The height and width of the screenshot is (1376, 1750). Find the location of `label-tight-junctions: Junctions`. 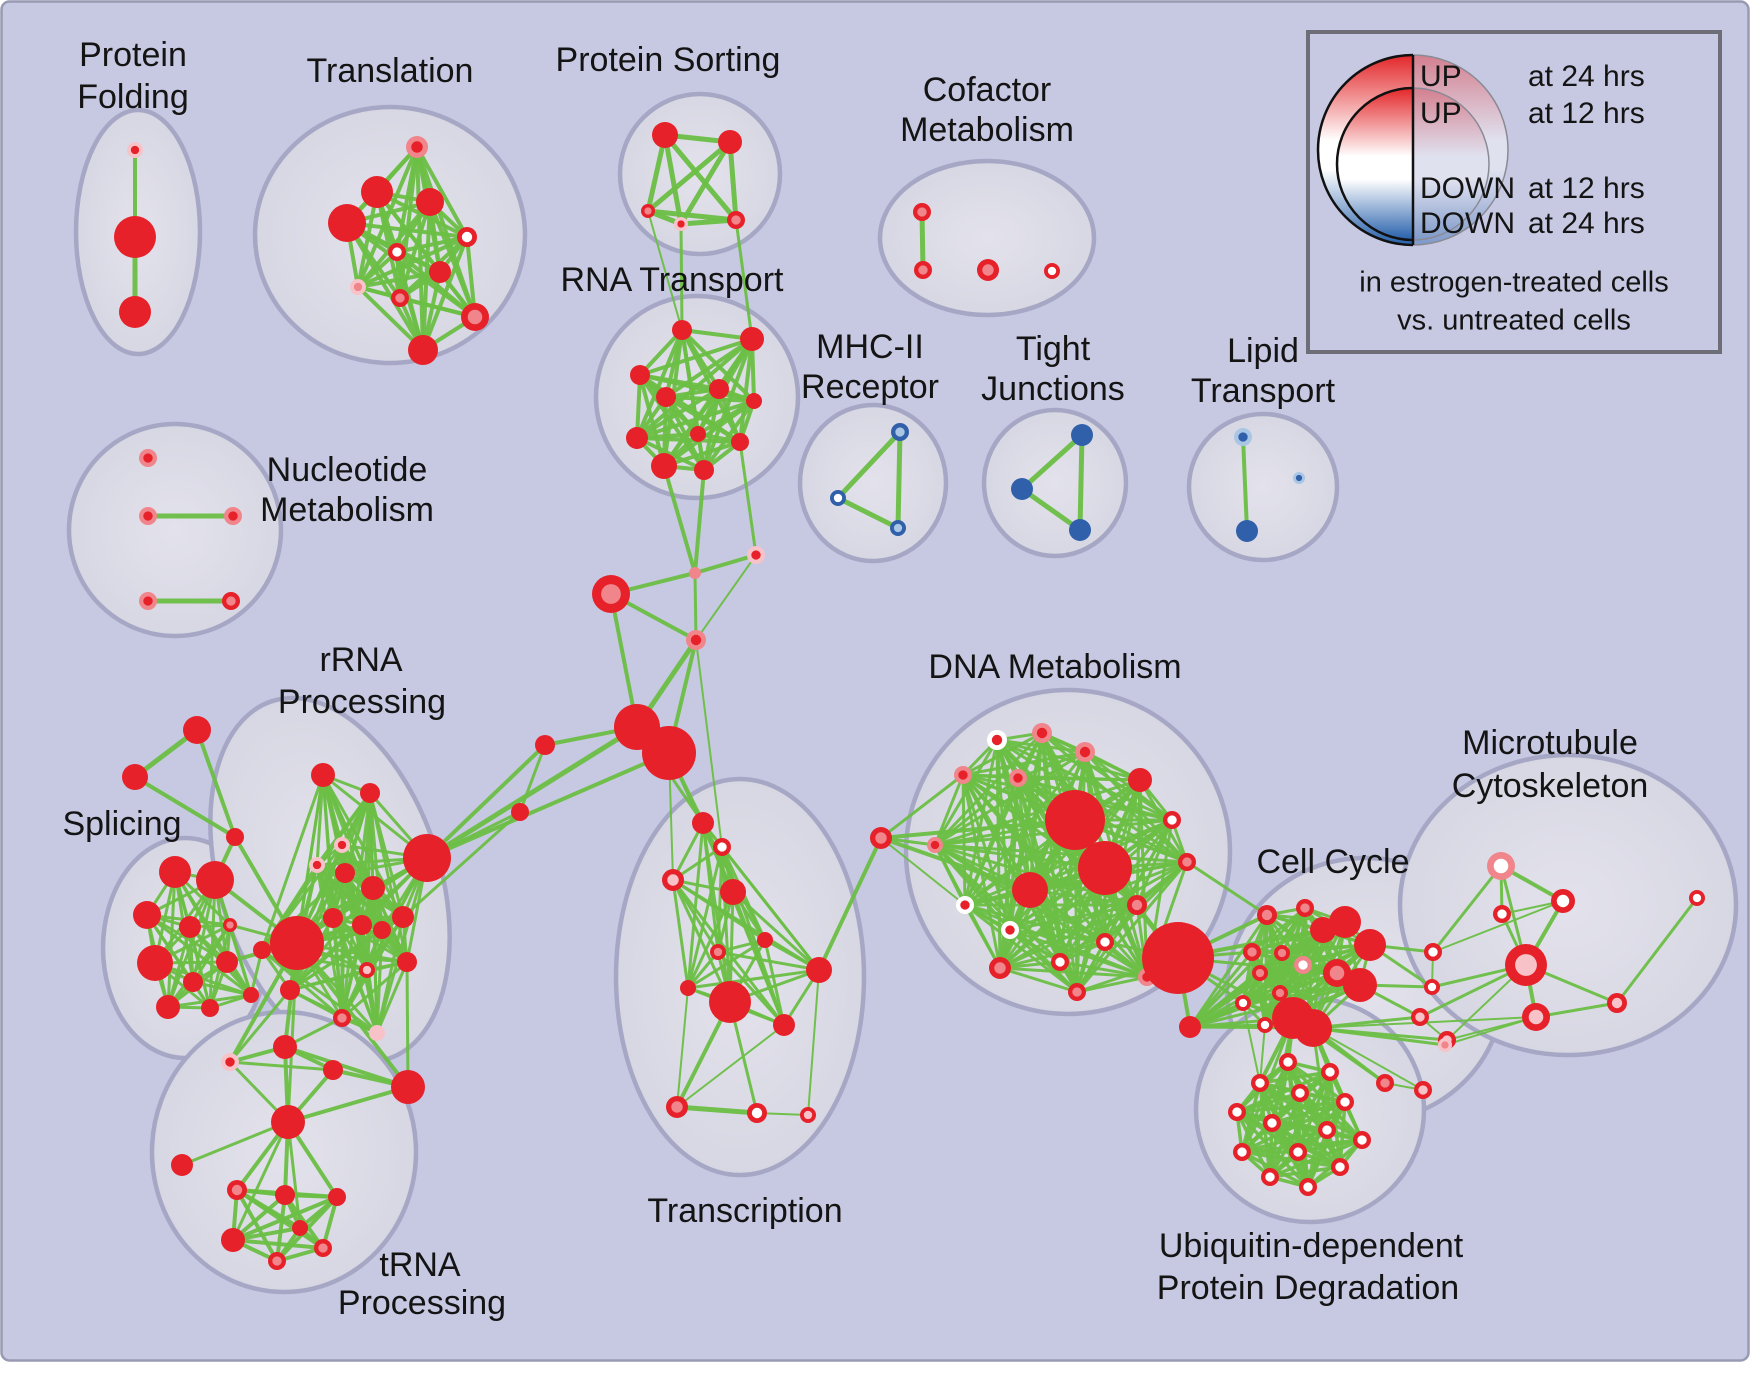

label-tight-junctions: Junctions is located at coordinates (1053, 389).